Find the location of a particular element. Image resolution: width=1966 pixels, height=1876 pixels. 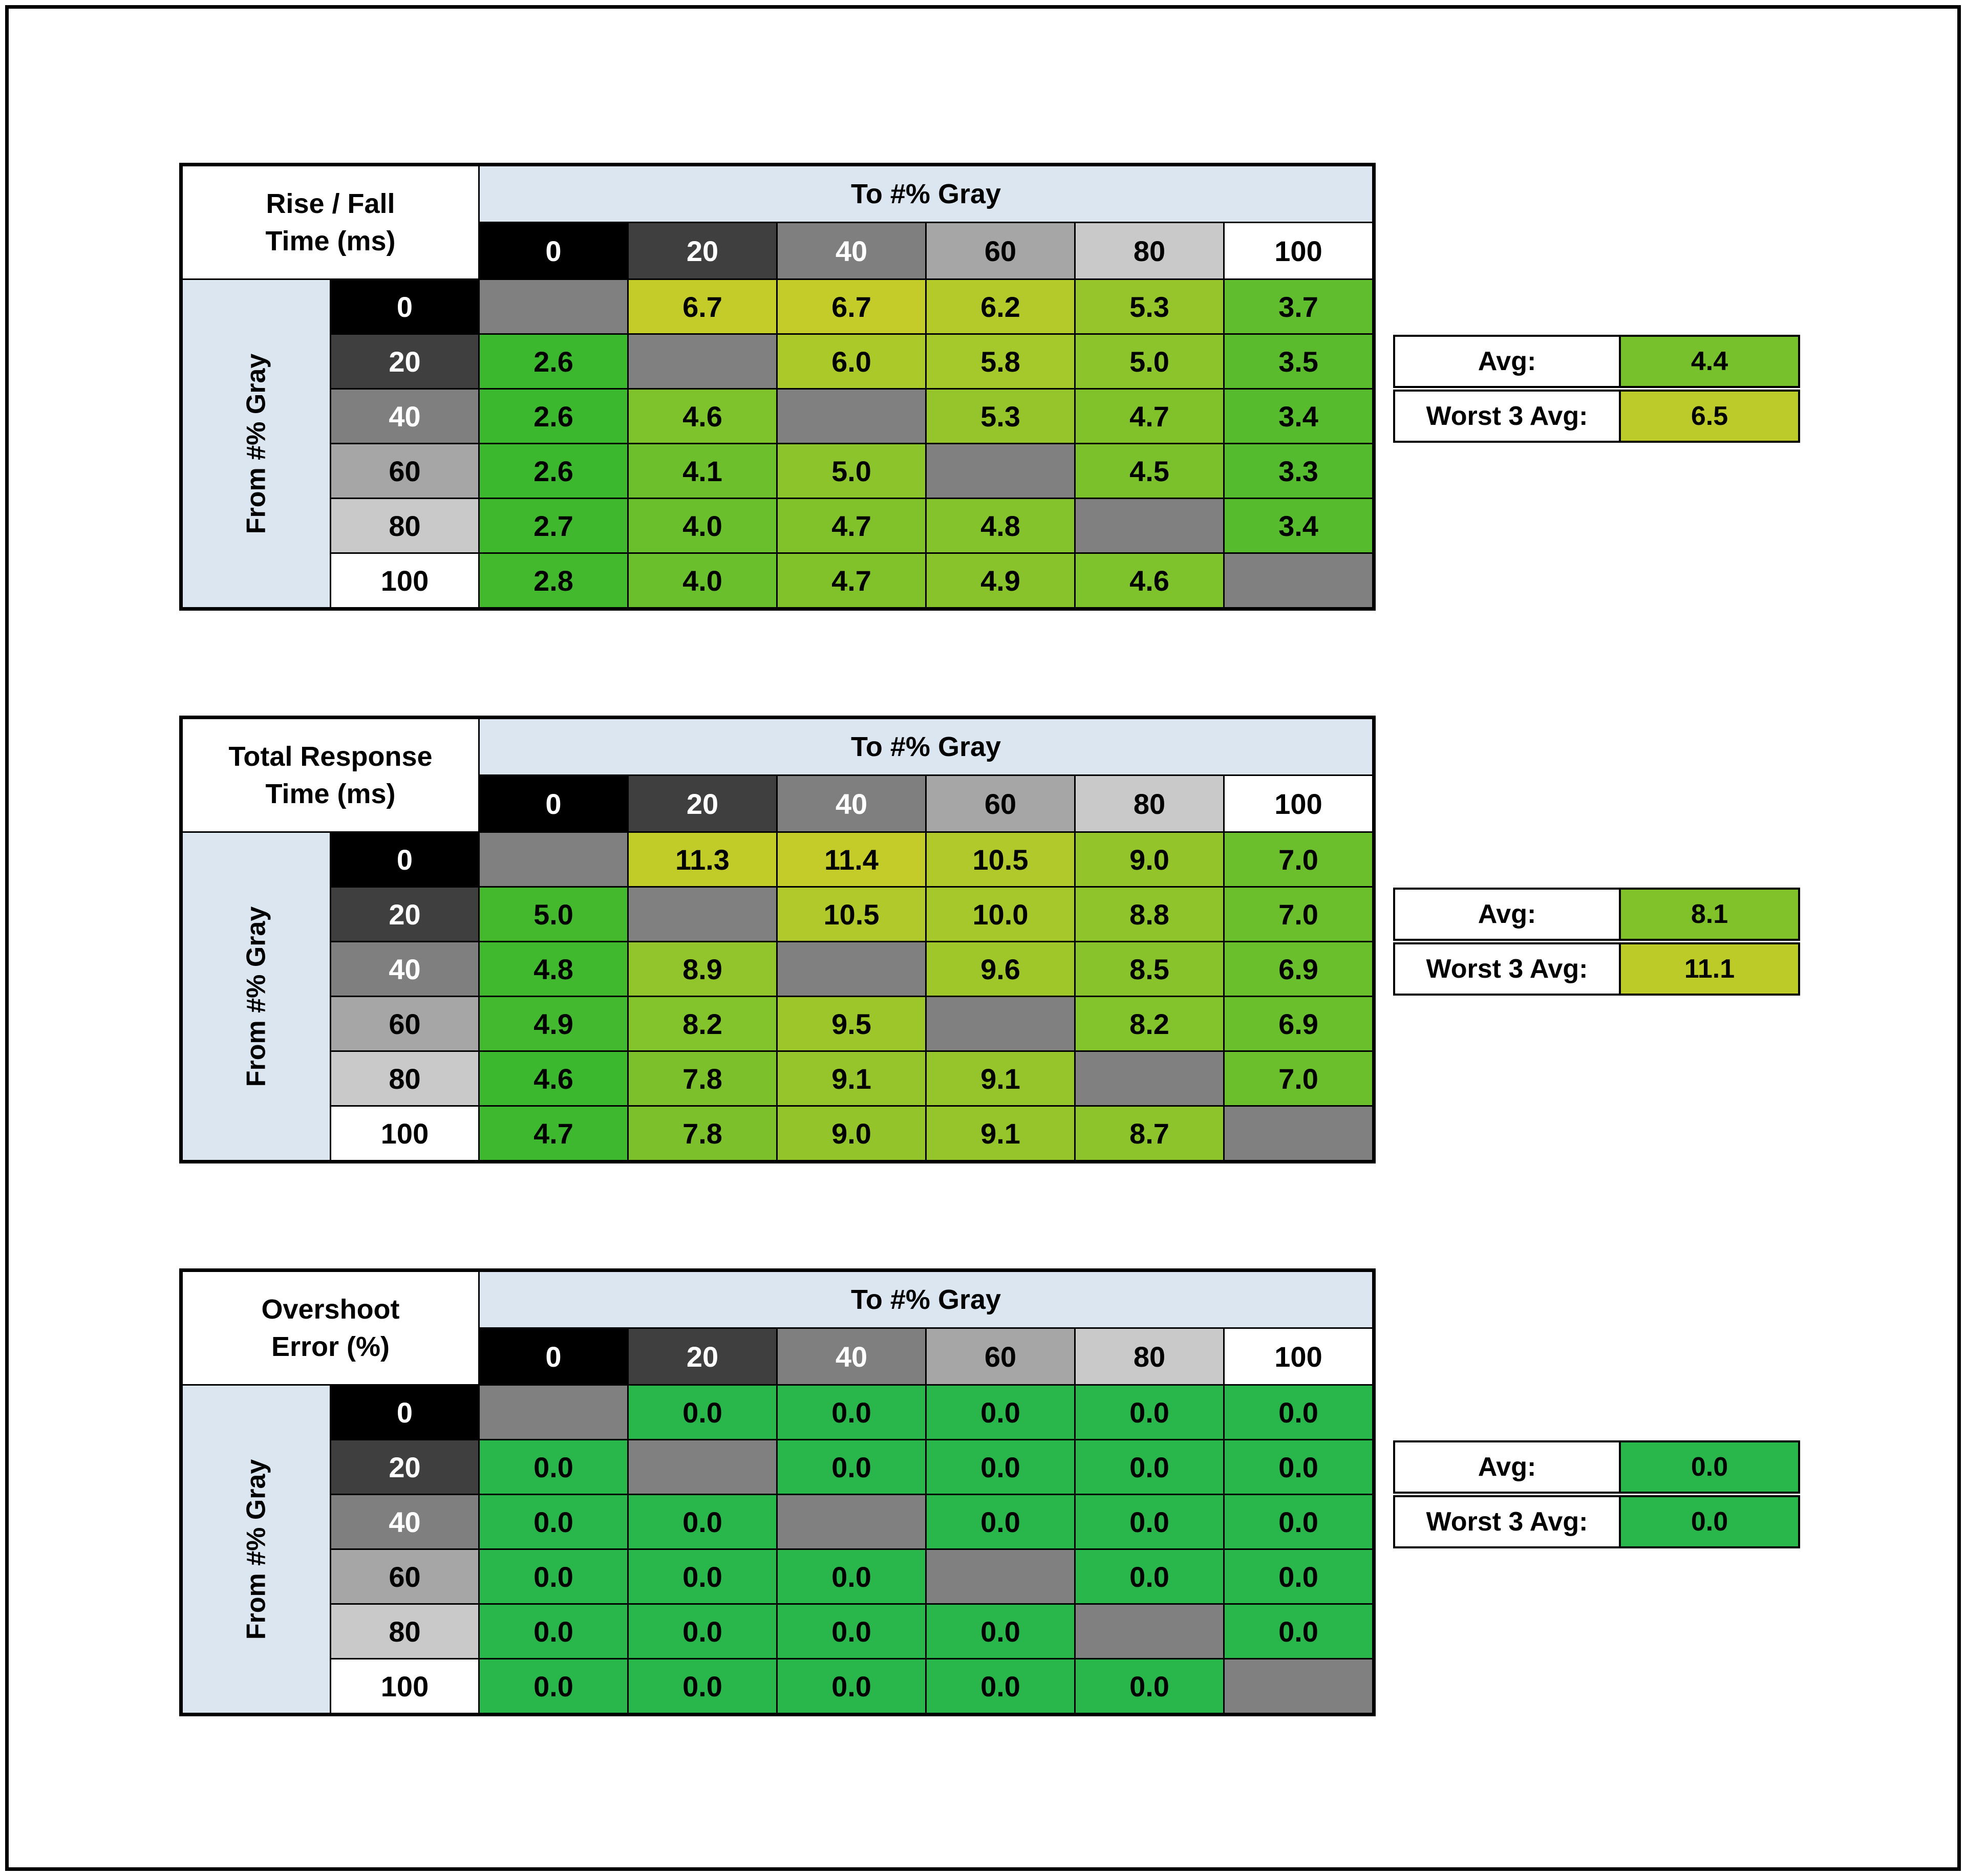

heatmap-cell: 4.9 is located at coordinates (554, 1024).